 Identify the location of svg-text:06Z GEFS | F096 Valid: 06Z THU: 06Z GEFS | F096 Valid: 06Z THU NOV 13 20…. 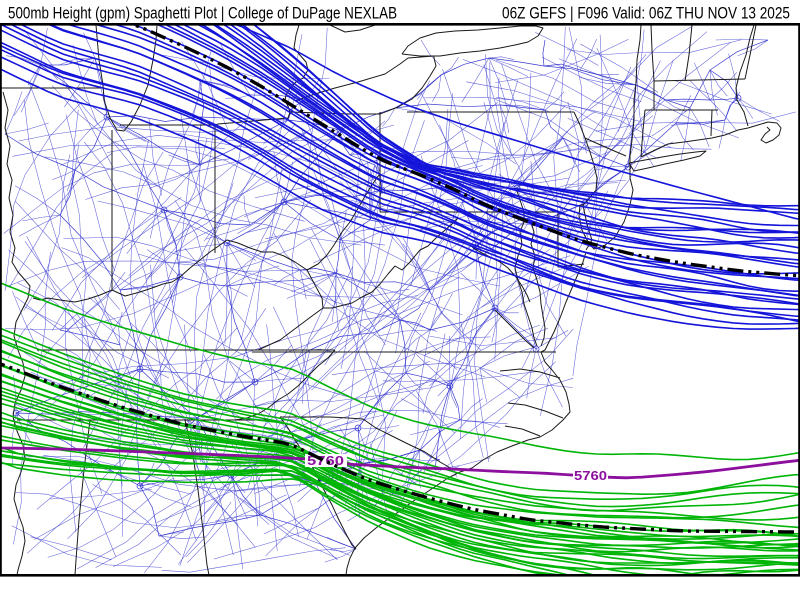
(646, 13).